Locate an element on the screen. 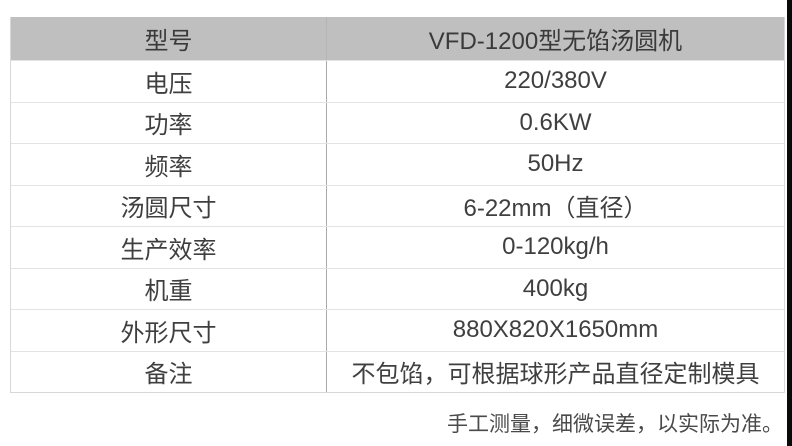 The height and width of the screenshot is (446, 792). spec-value-efficiency: 0-120kg/h is located at coordinates (555, 247).